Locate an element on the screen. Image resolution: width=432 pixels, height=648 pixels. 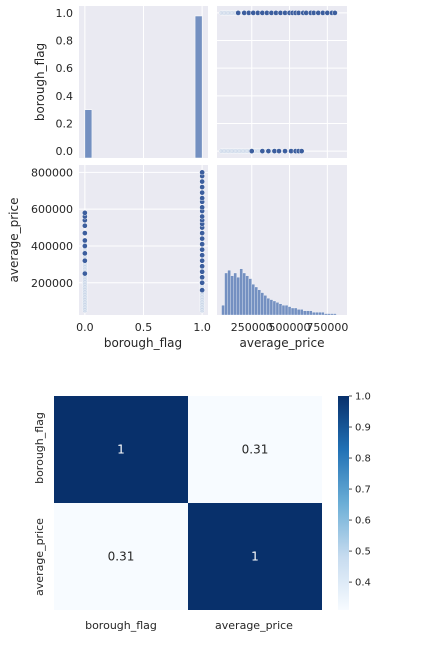
colorbar-tick-label: 0.6 is located at coordinates (363, 521).